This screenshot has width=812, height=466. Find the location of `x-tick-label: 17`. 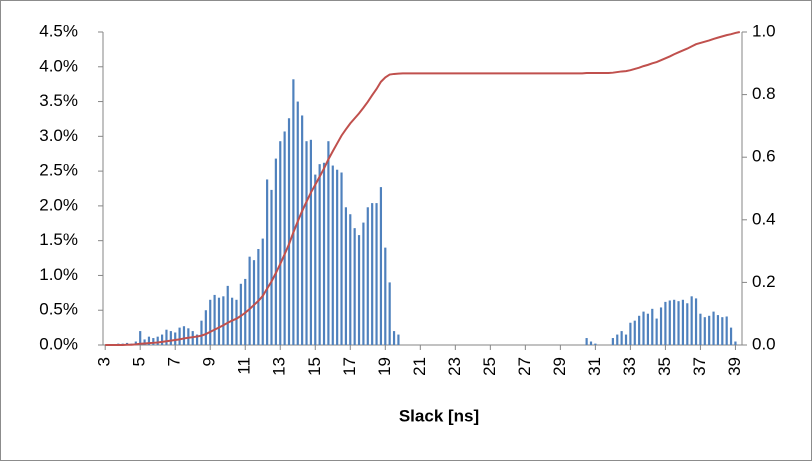

x-tick-label: 17 is located at coordinates (349, 366).